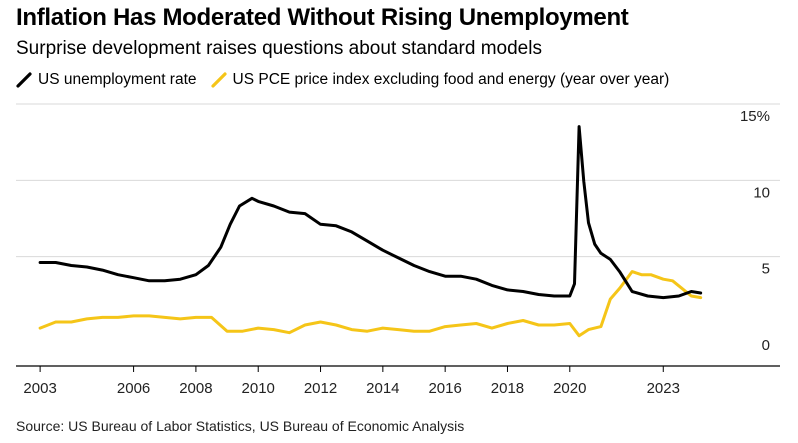  Describe the element at coordinates (663, 388) in the screenshot. I see `x-tick-label: 2023` at that location.